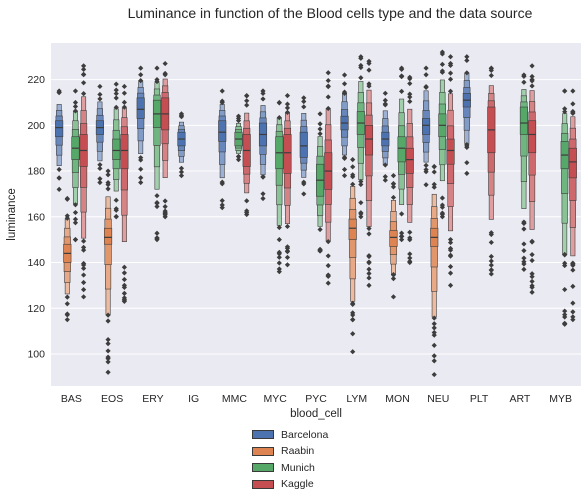 The width and height of the screenshot is (586, 498). I want to click on boxen-munich-art, so click(523, 172).